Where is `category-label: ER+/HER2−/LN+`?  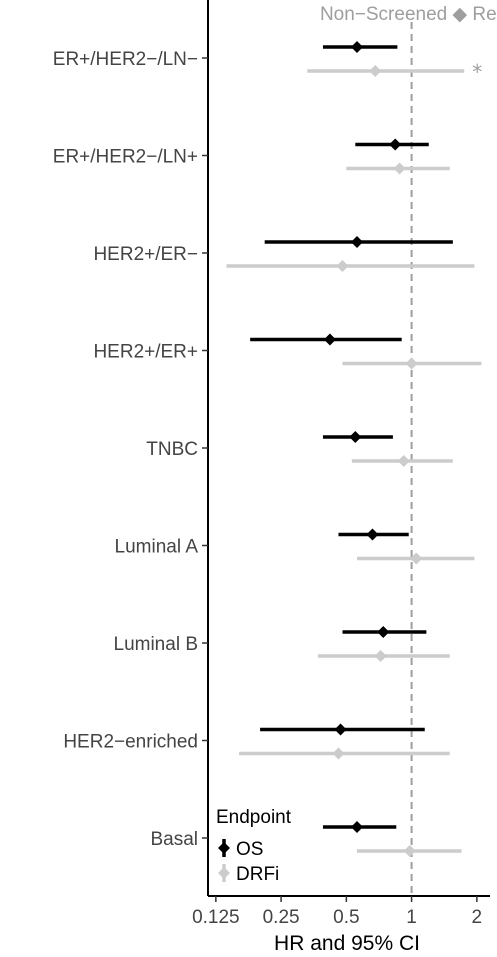
category-label: ER+/HER2−/LN+ is located at coordinates (125, 157).